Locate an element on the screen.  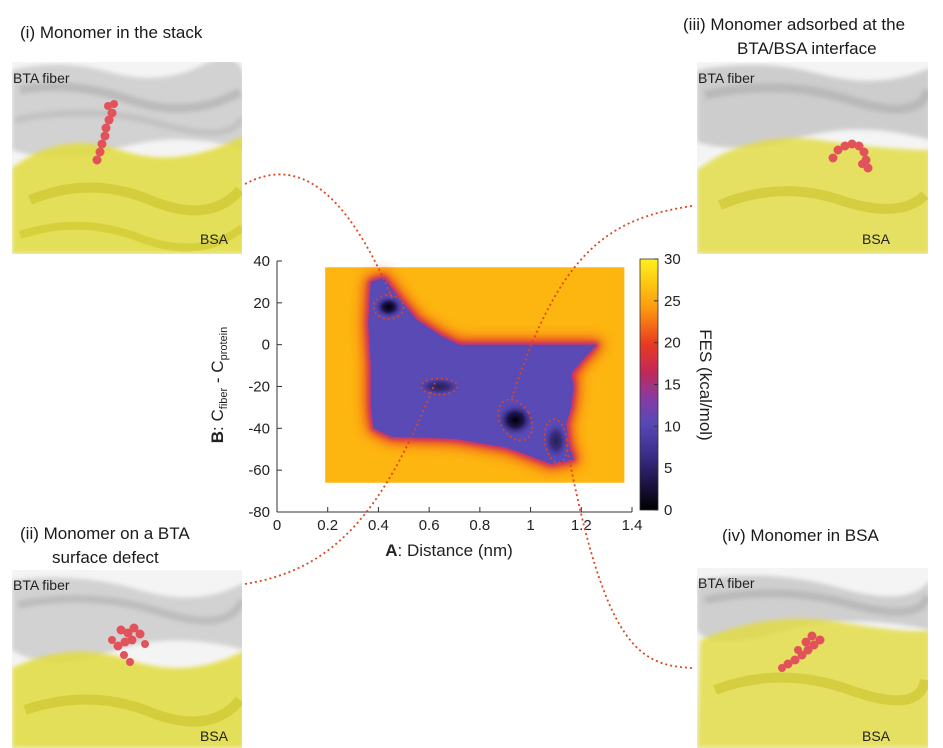
colorbar-tick-label: 15 is located at coordinates (672, 385).